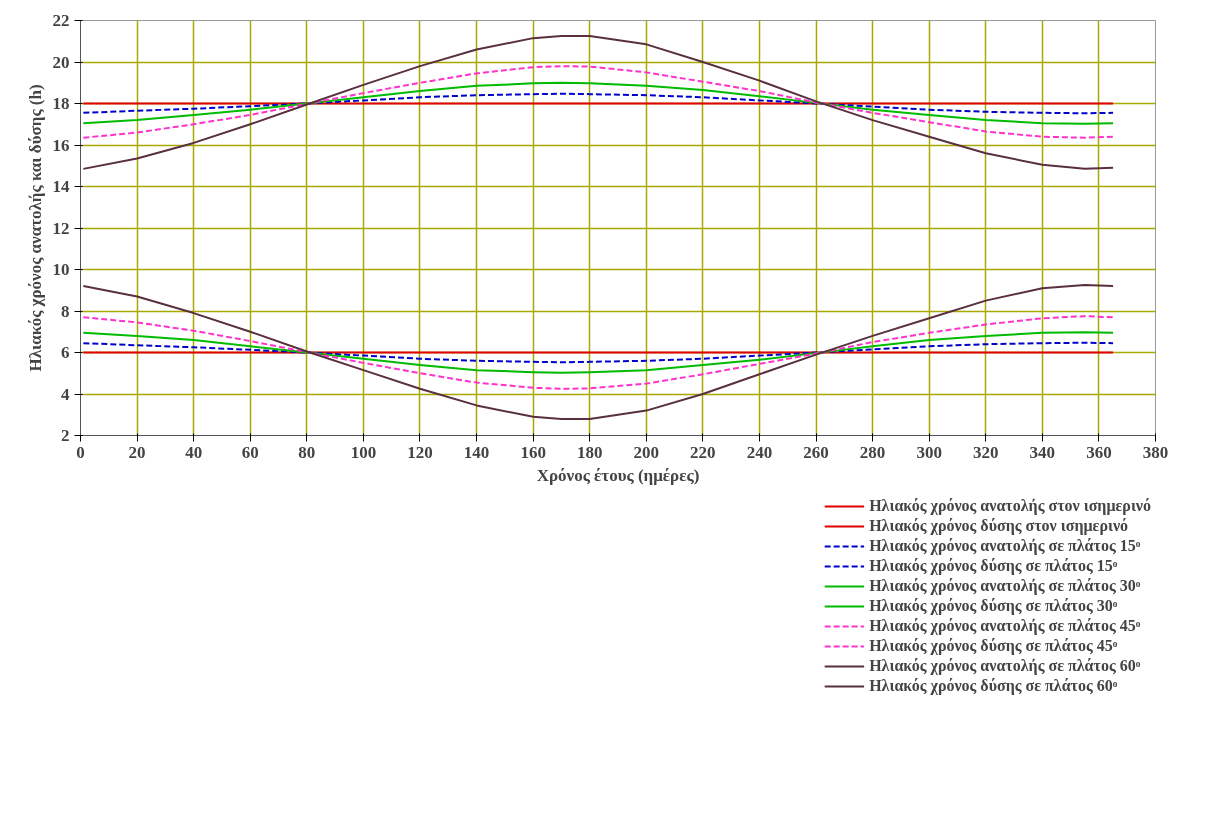  What do you see at coordinates (61, 62) in the screenshot?
I see `y-tick-label: 20` at bounding box center [61, 62].